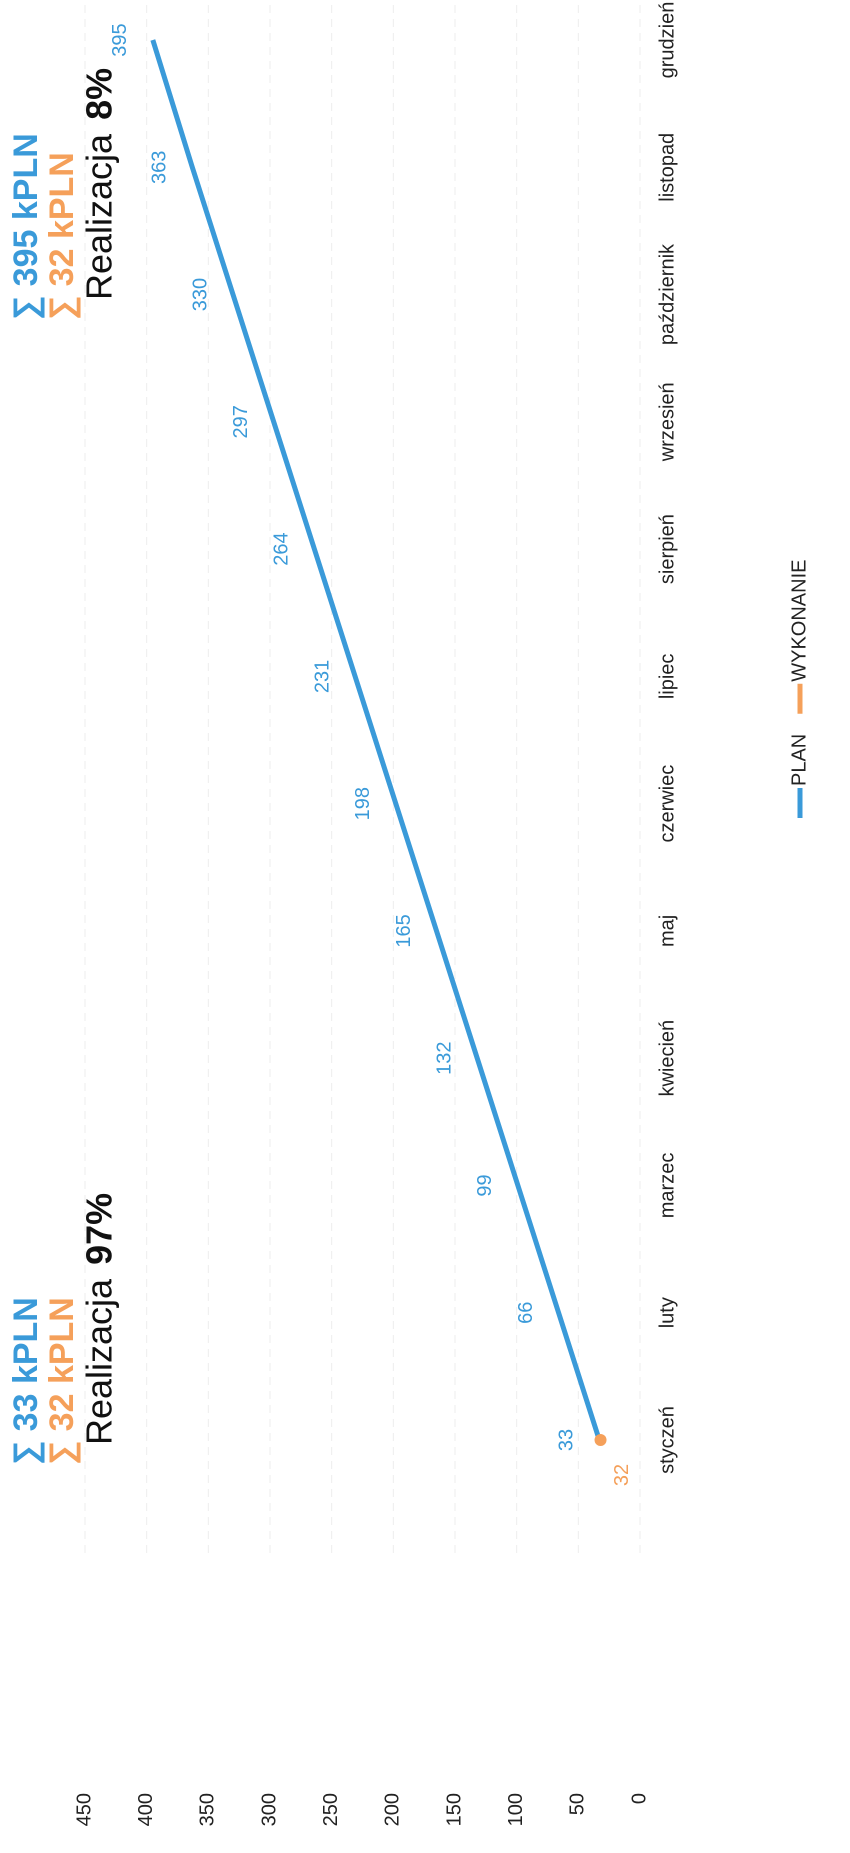  I want to click on y-tick-label: 200, so click(393, 1809).